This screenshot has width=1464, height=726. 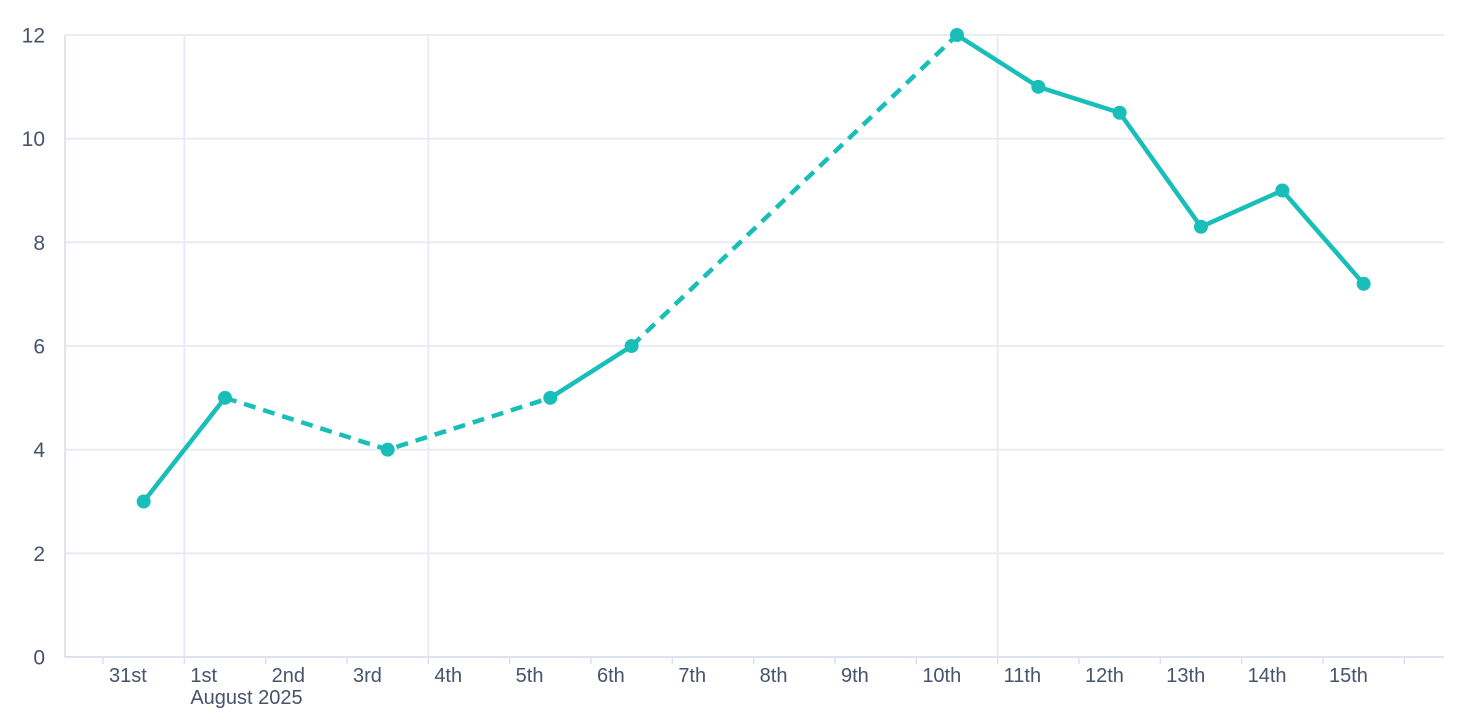 I want to click on x-axis-tick-label: 11th, so click(x=1022, y=676).